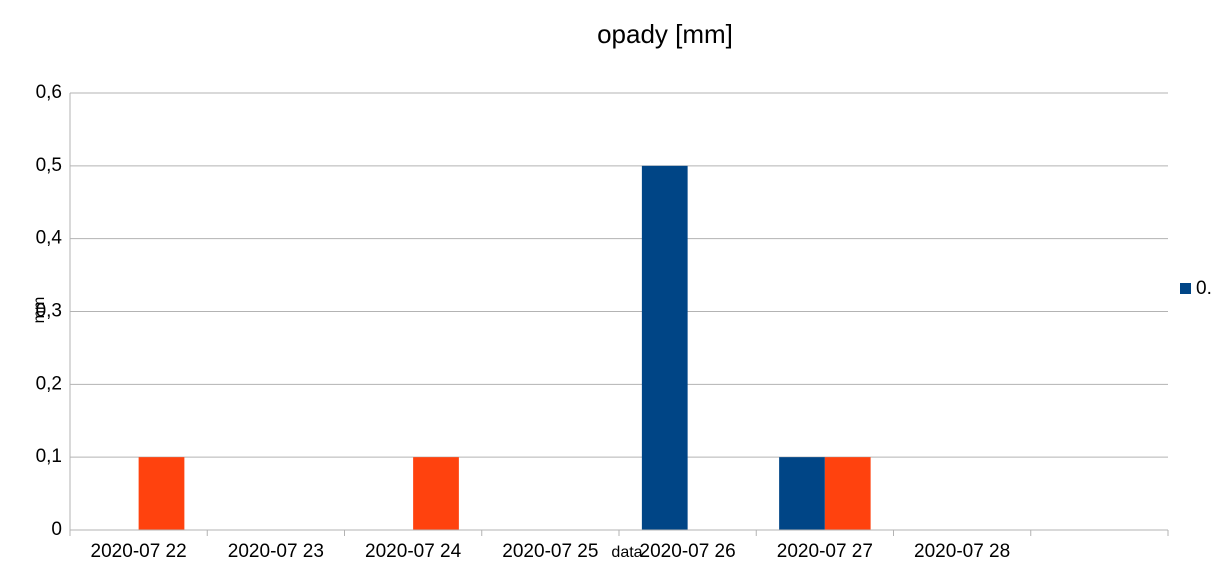 This screenshot has height=573, width=1215. I want to click on y-tick-label: 0, so click(56, 529).